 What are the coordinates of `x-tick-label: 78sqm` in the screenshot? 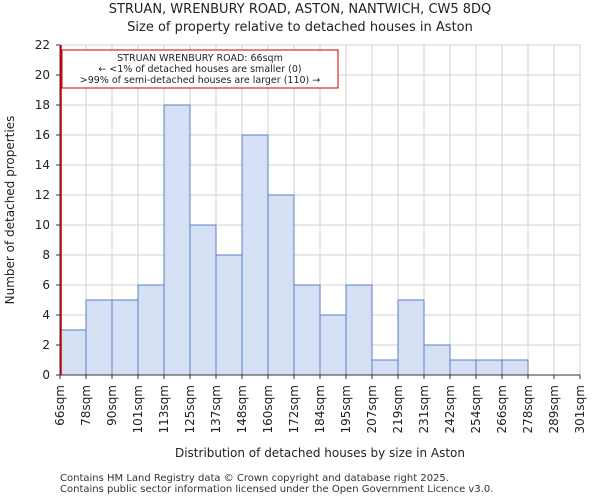 It's located at (86, 405).